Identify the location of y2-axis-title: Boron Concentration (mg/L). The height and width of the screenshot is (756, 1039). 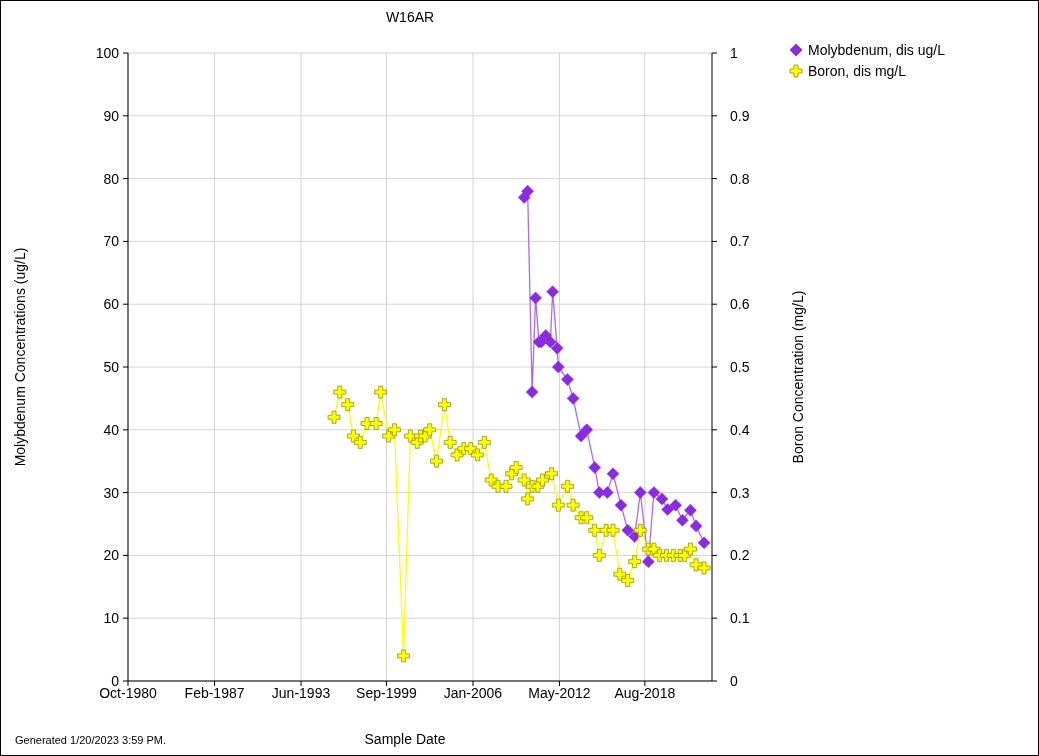
(798, 377).